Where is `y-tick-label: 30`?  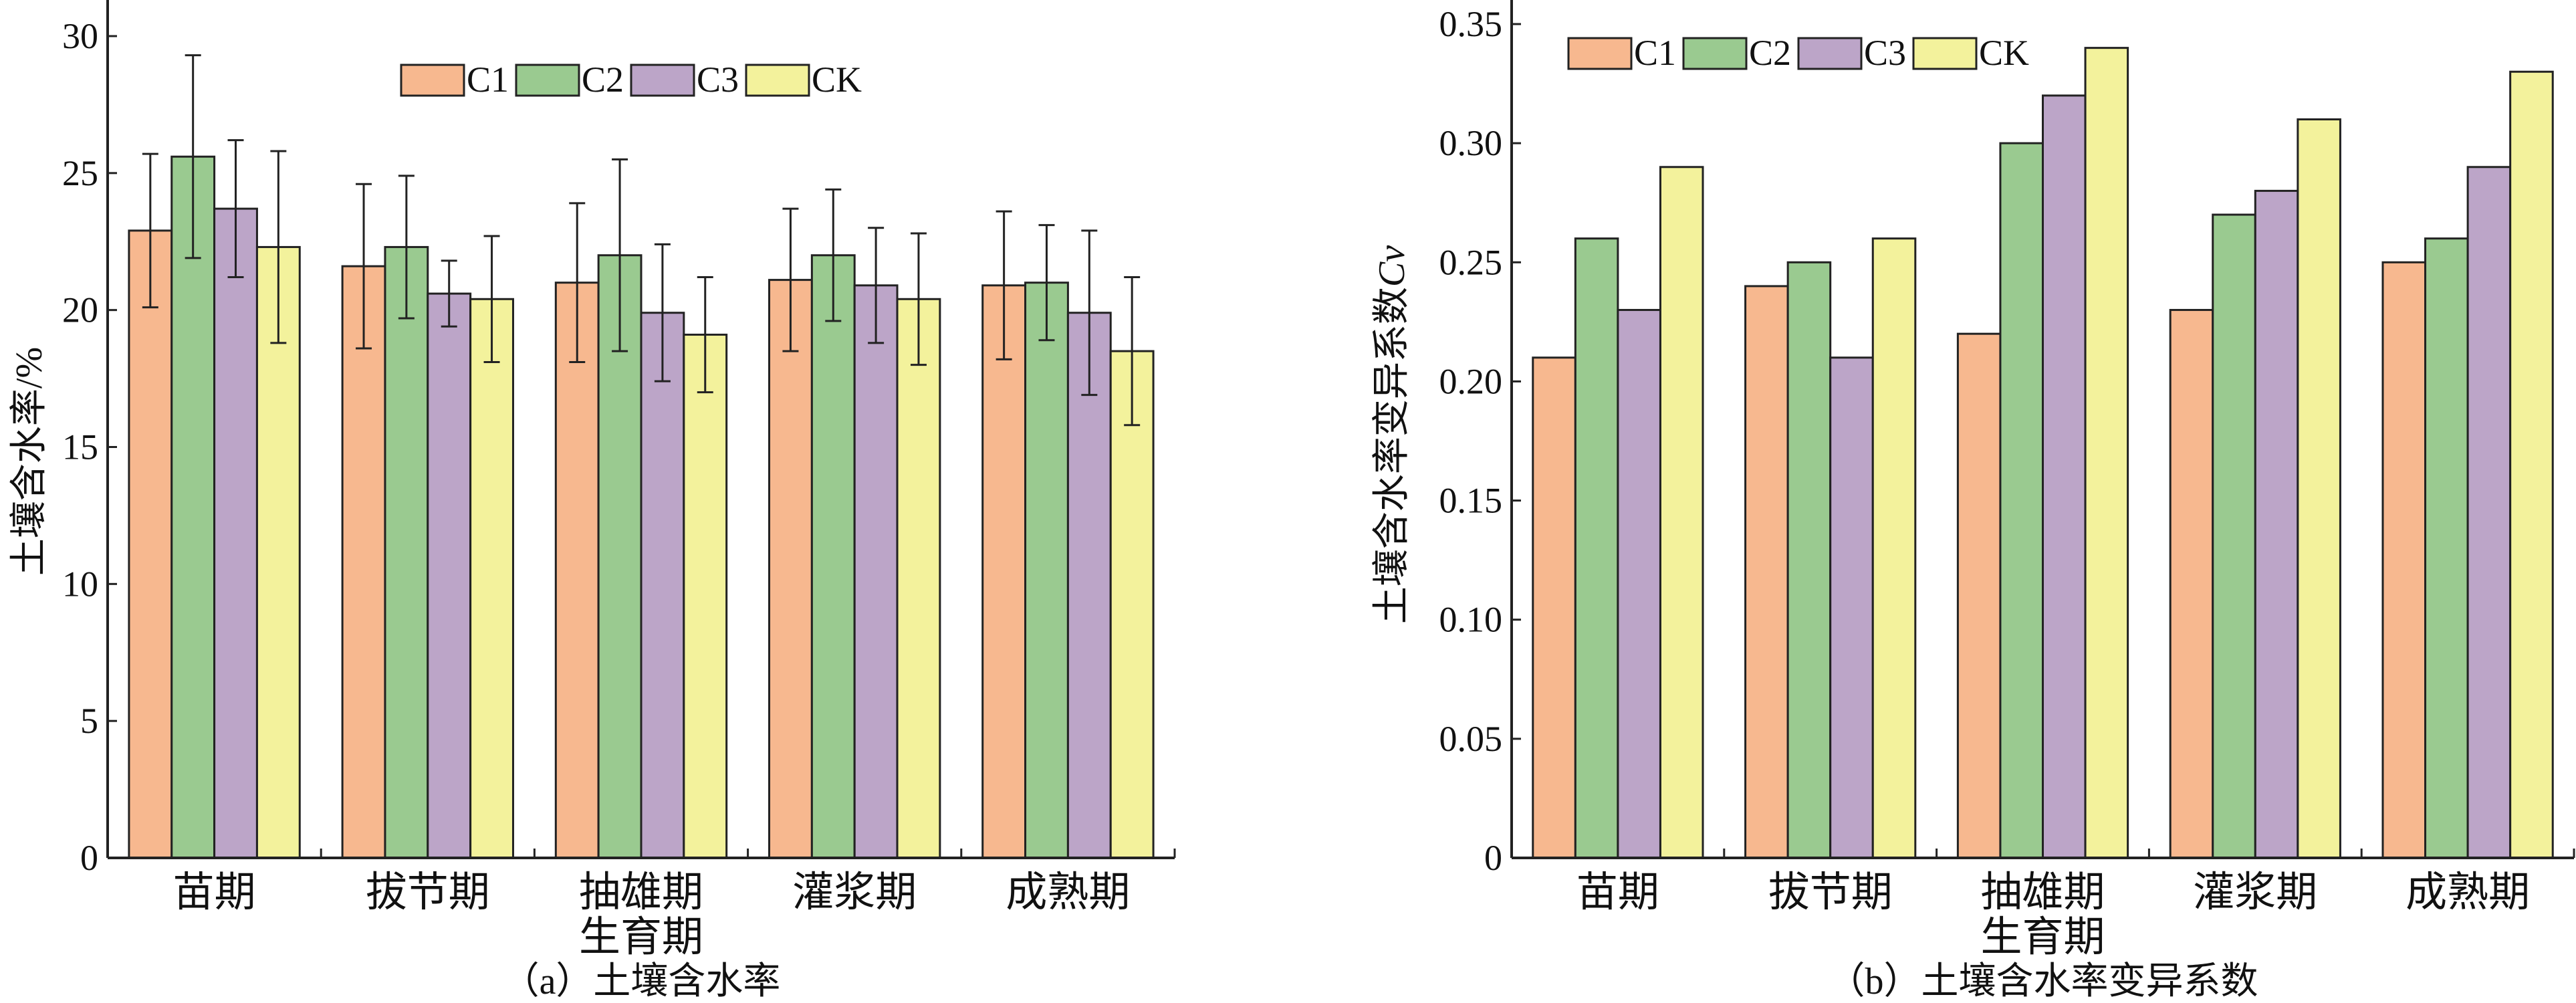 y-tick-label: 30 is located at coordinates (80, 36).